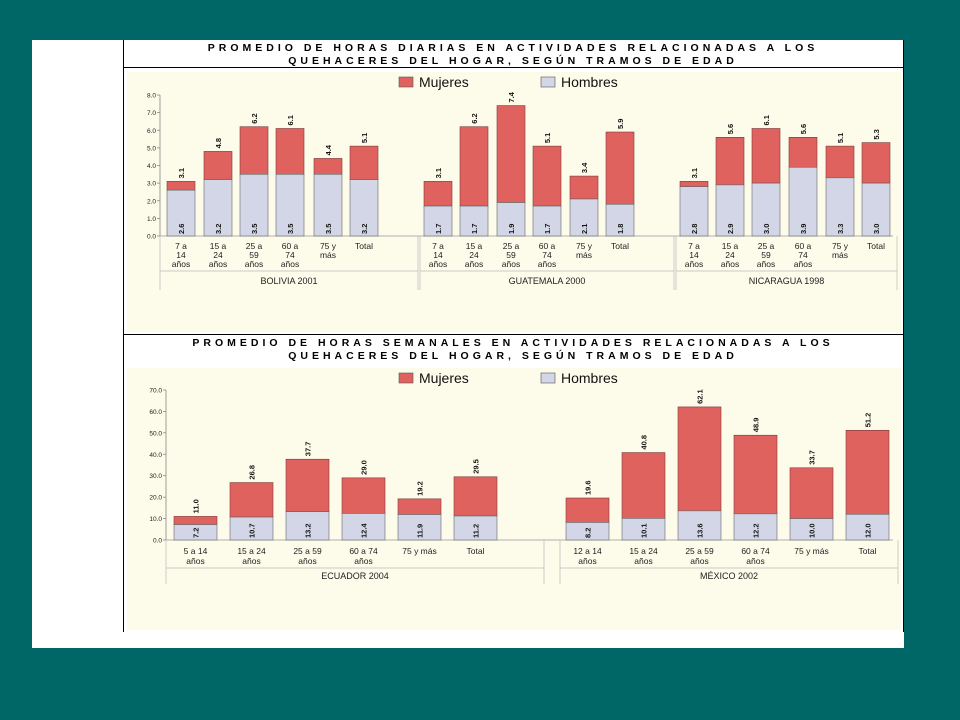  Describe the element at coordinates (868, 530) in the screenshot. I see `undefined-hombres-label: 12.0` at that location.